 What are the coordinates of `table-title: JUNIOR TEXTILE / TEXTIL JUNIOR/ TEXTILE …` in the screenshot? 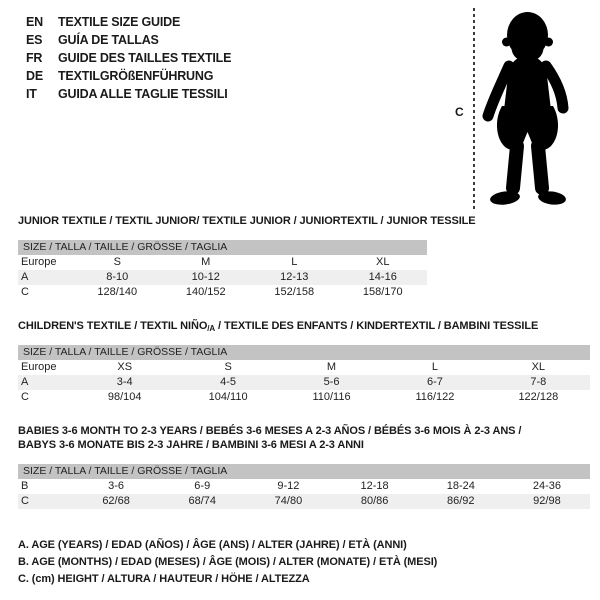 It's located at (247, 221).